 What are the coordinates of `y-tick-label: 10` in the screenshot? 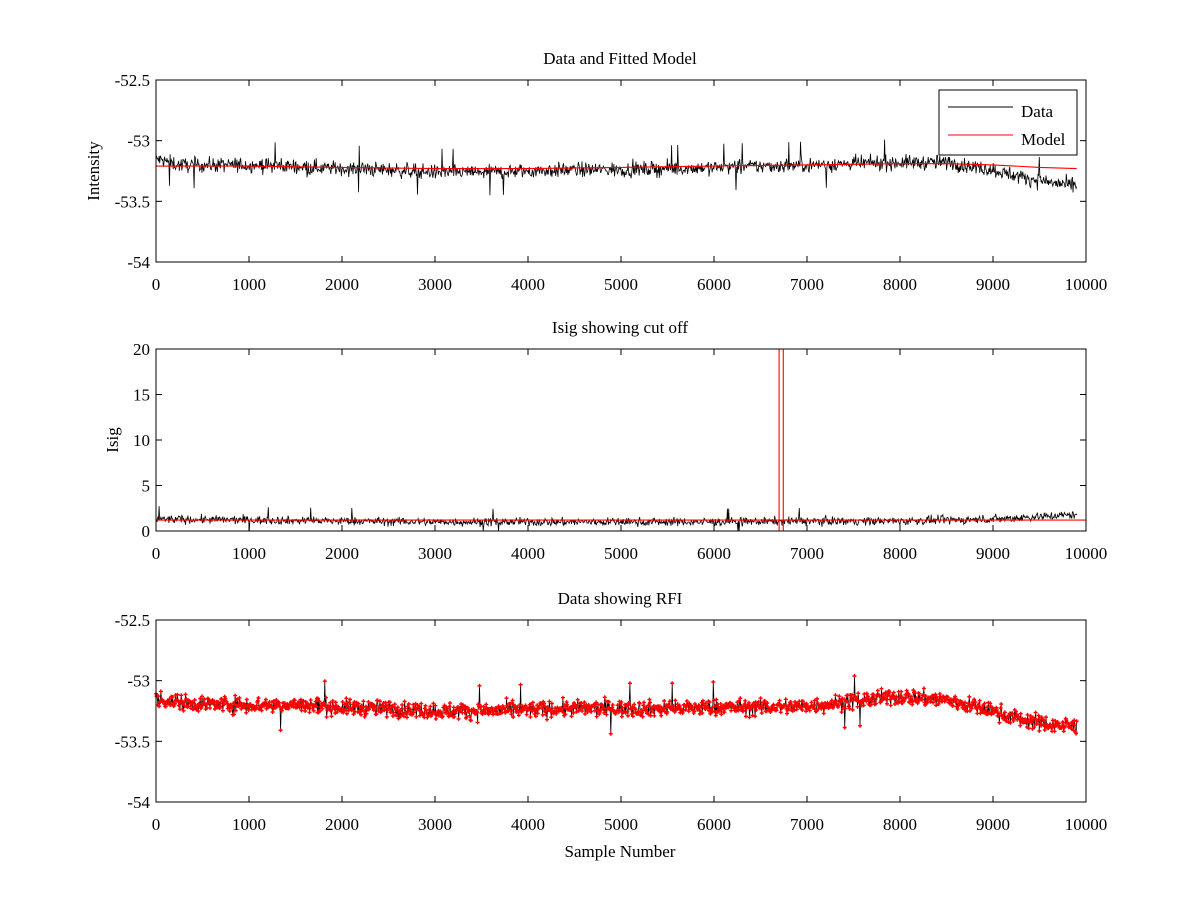 It's located at (141, 440).